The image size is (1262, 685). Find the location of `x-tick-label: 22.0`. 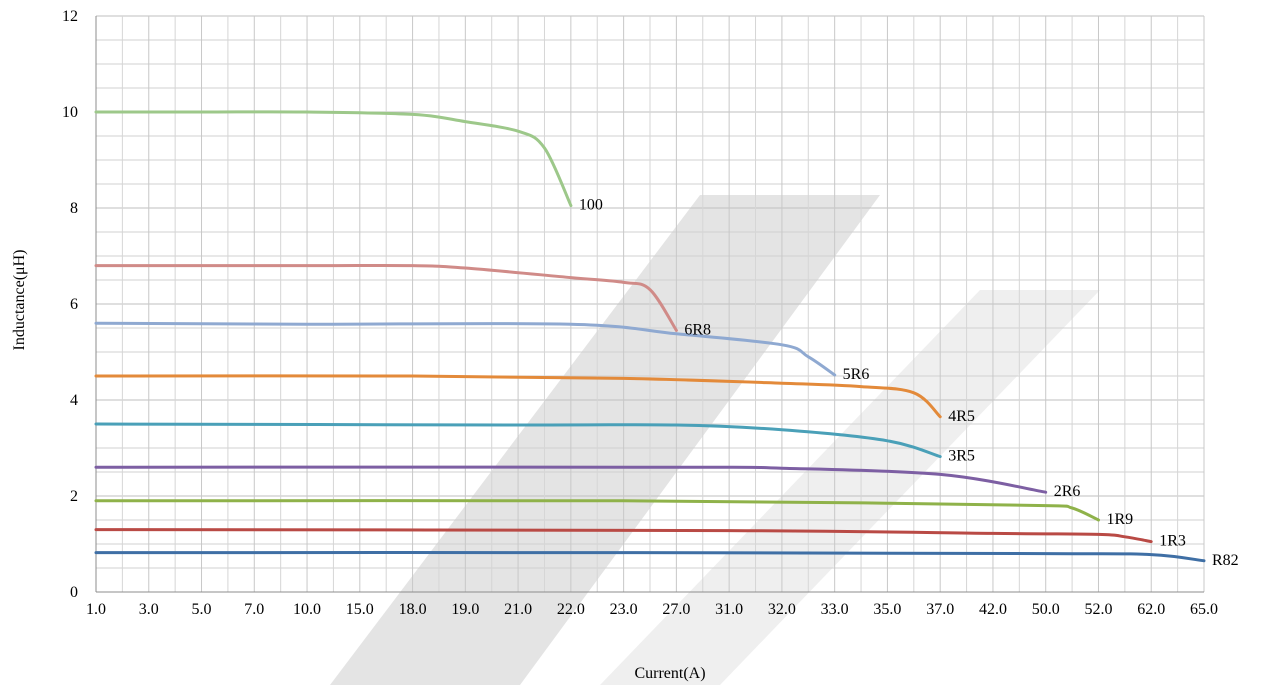

x-tick-label: 22.0 is located at coordinates (571, 609).